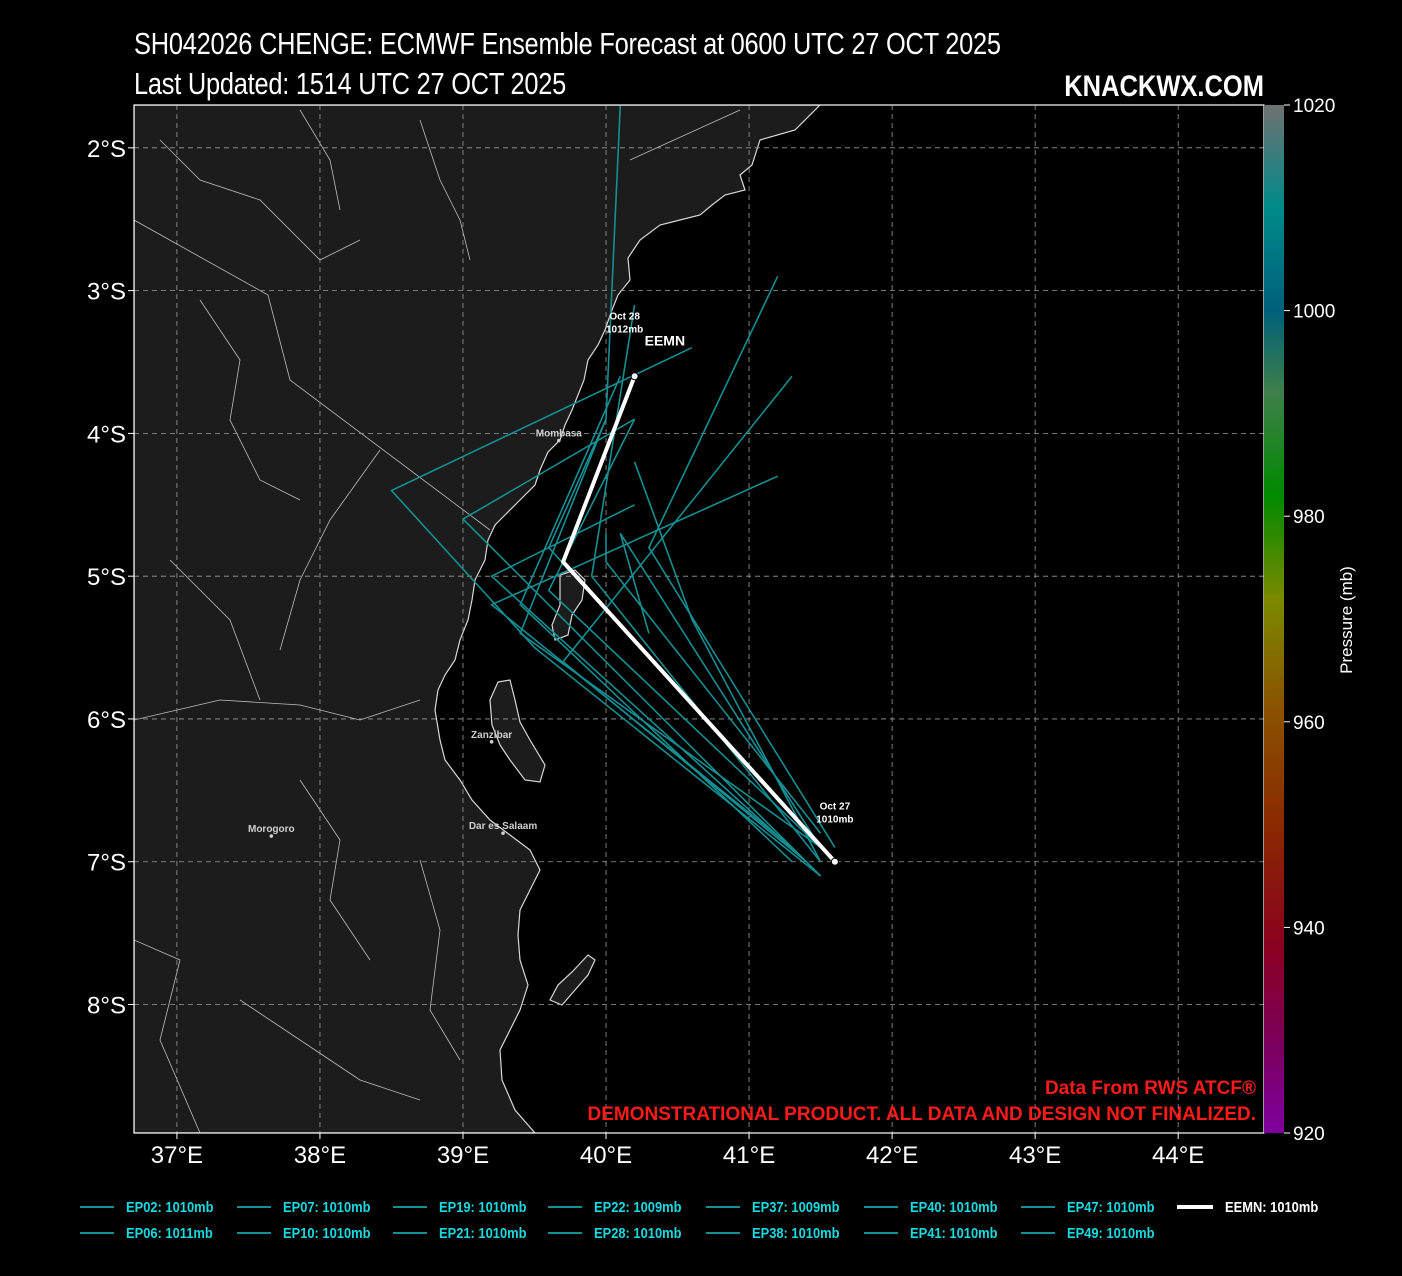 This screenshot has width=1402, height=1276. I want to click on legend-item: EP06: 1011mb, so click(153, 1233).